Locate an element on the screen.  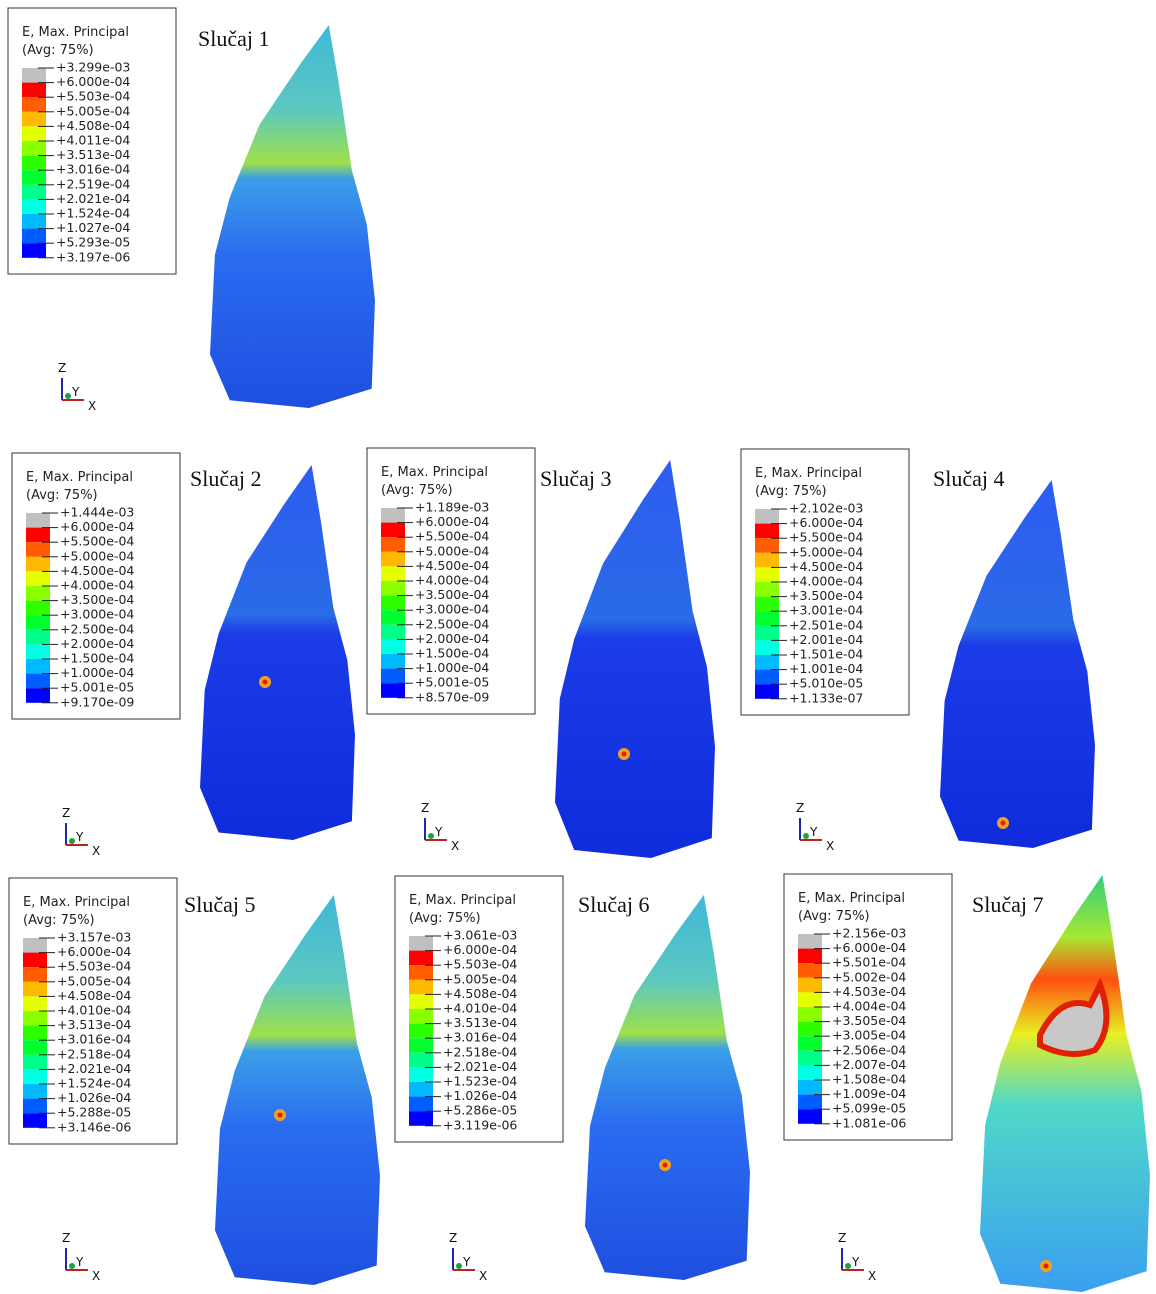
triad-x: X is located at coordinates (872, 1276).